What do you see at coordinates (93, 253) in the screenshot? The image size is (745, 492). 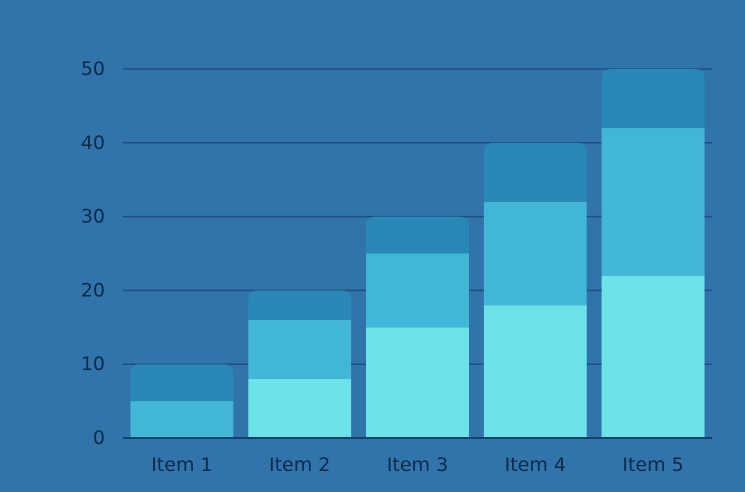 I see `y-axis: 0 10 20 30 40 50` at bounding box center [93, 253].